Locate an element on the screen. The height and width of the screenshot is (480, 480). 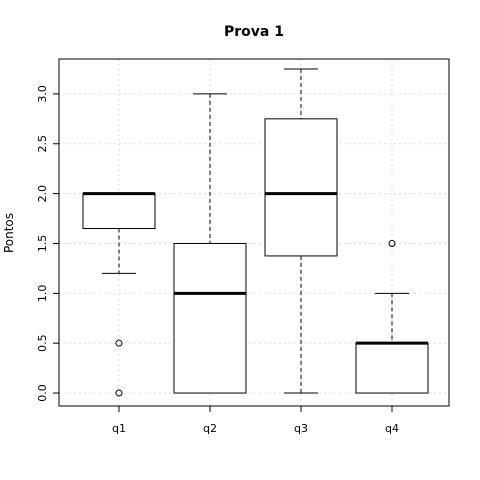
y-tick-label: 3.0 is located at coordinates (42, 94).